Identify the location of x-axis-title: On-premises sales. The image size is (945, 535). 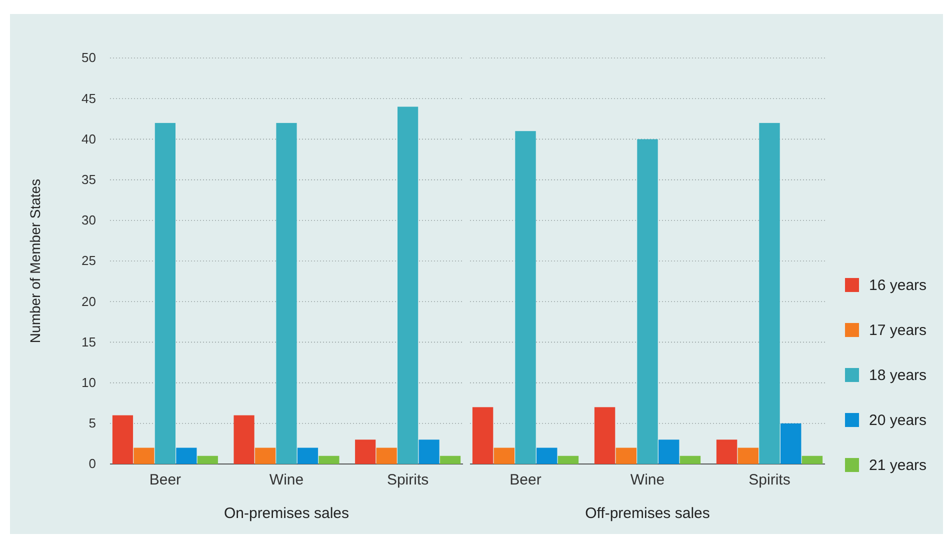
(287, 513).